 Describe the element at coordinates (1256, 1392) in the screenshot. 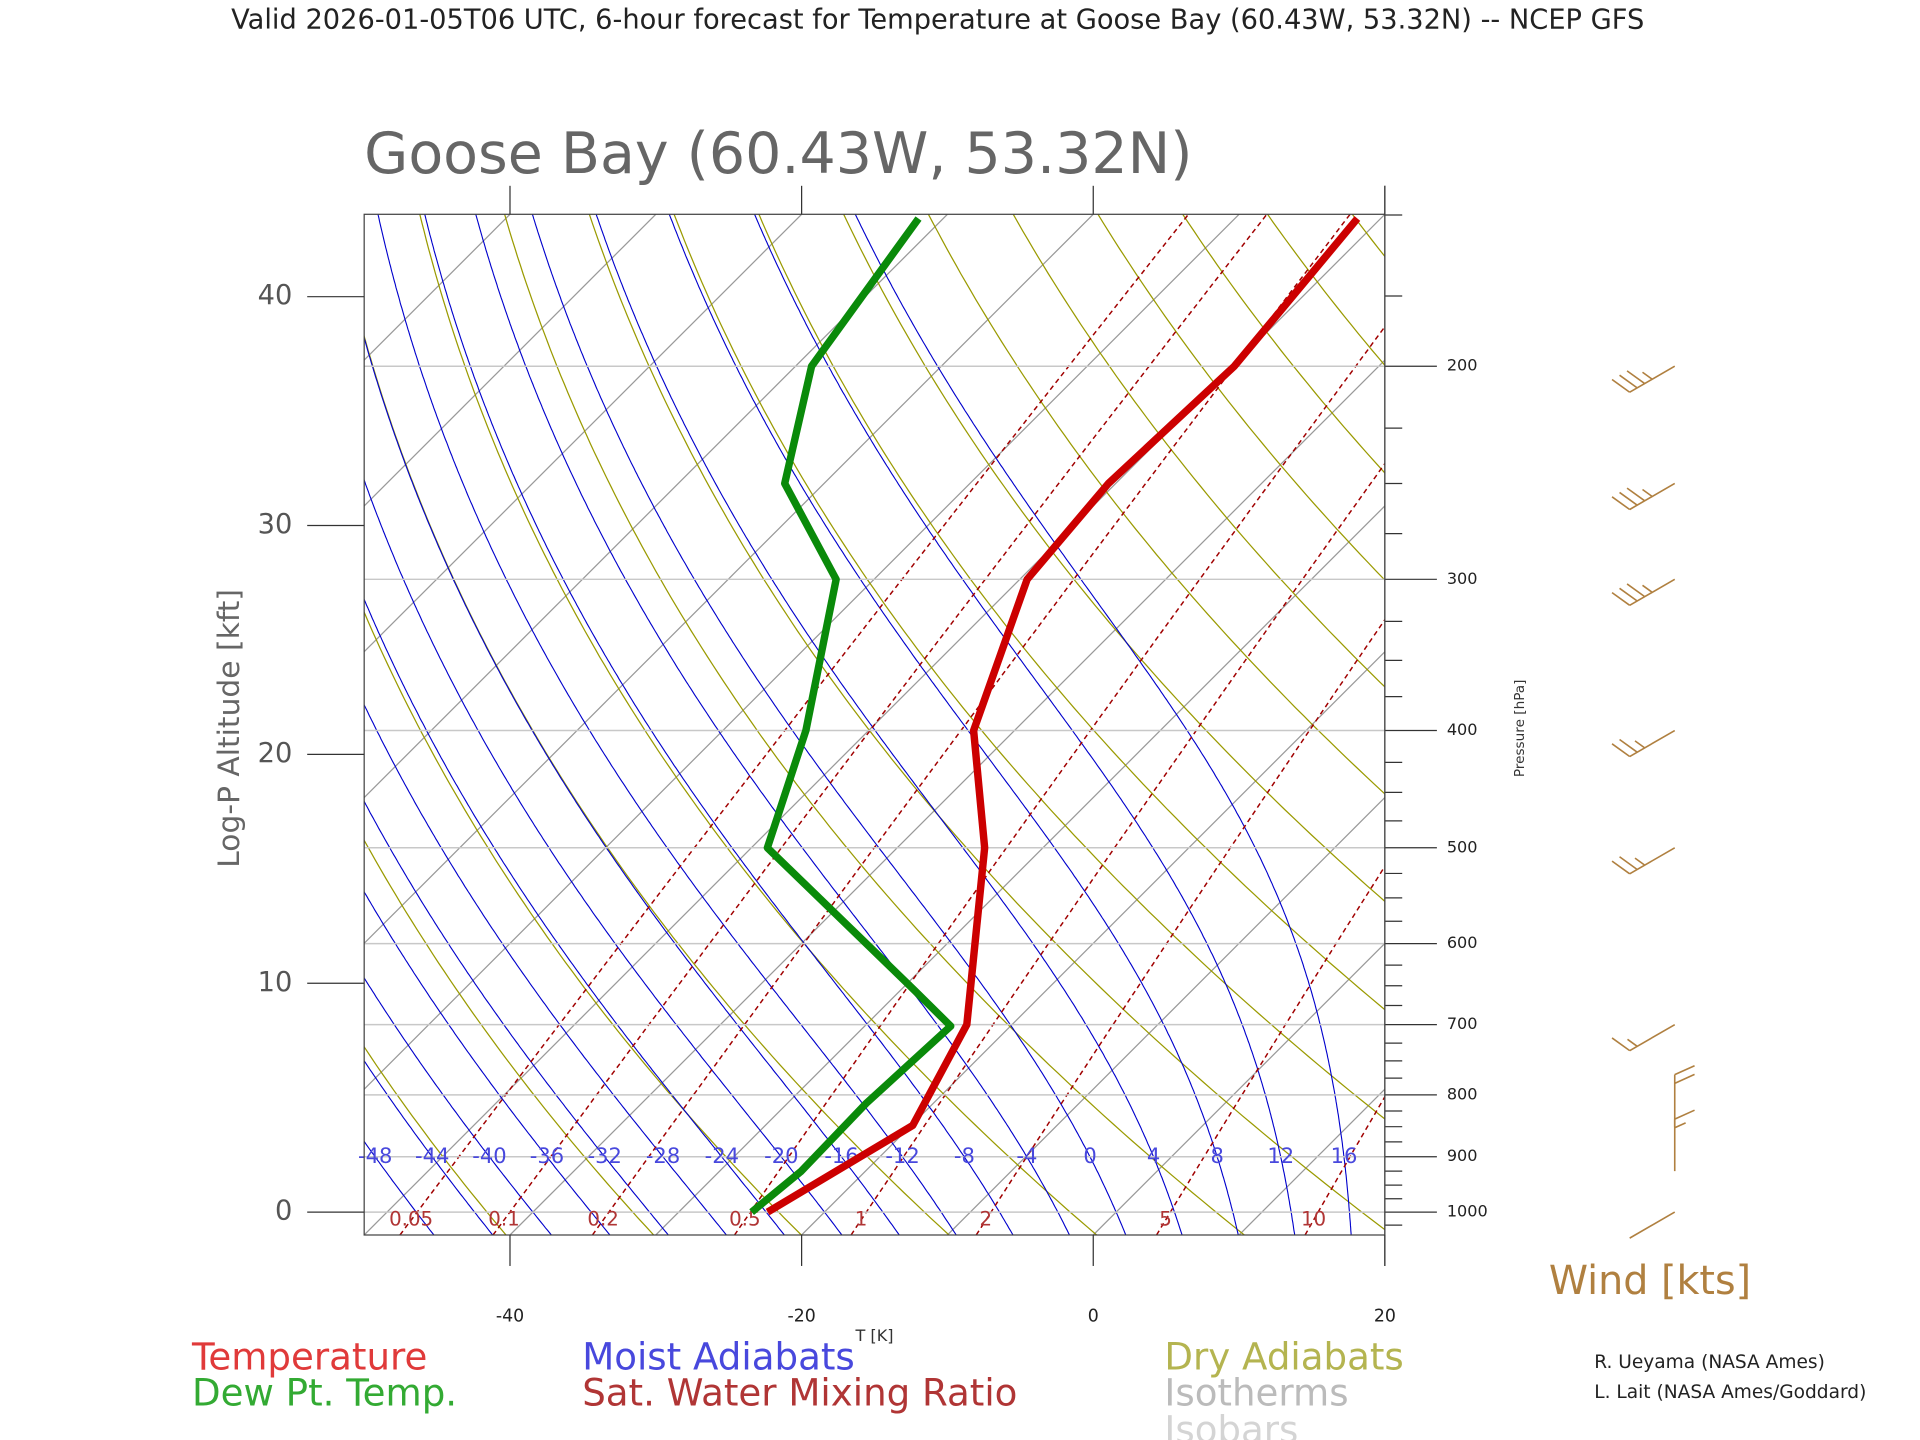

I see `legend-entry: Isotherms` at that location.